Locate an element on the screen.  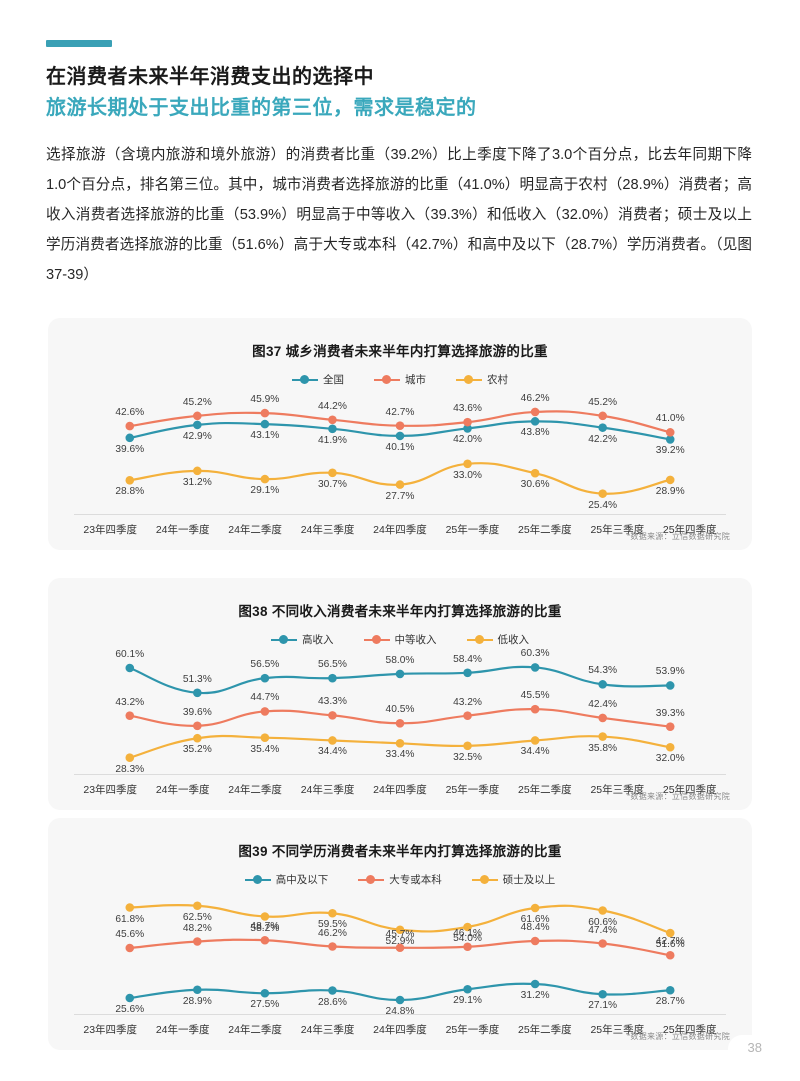
legend-item: 中等收入 is located at coordinates (400, 639).